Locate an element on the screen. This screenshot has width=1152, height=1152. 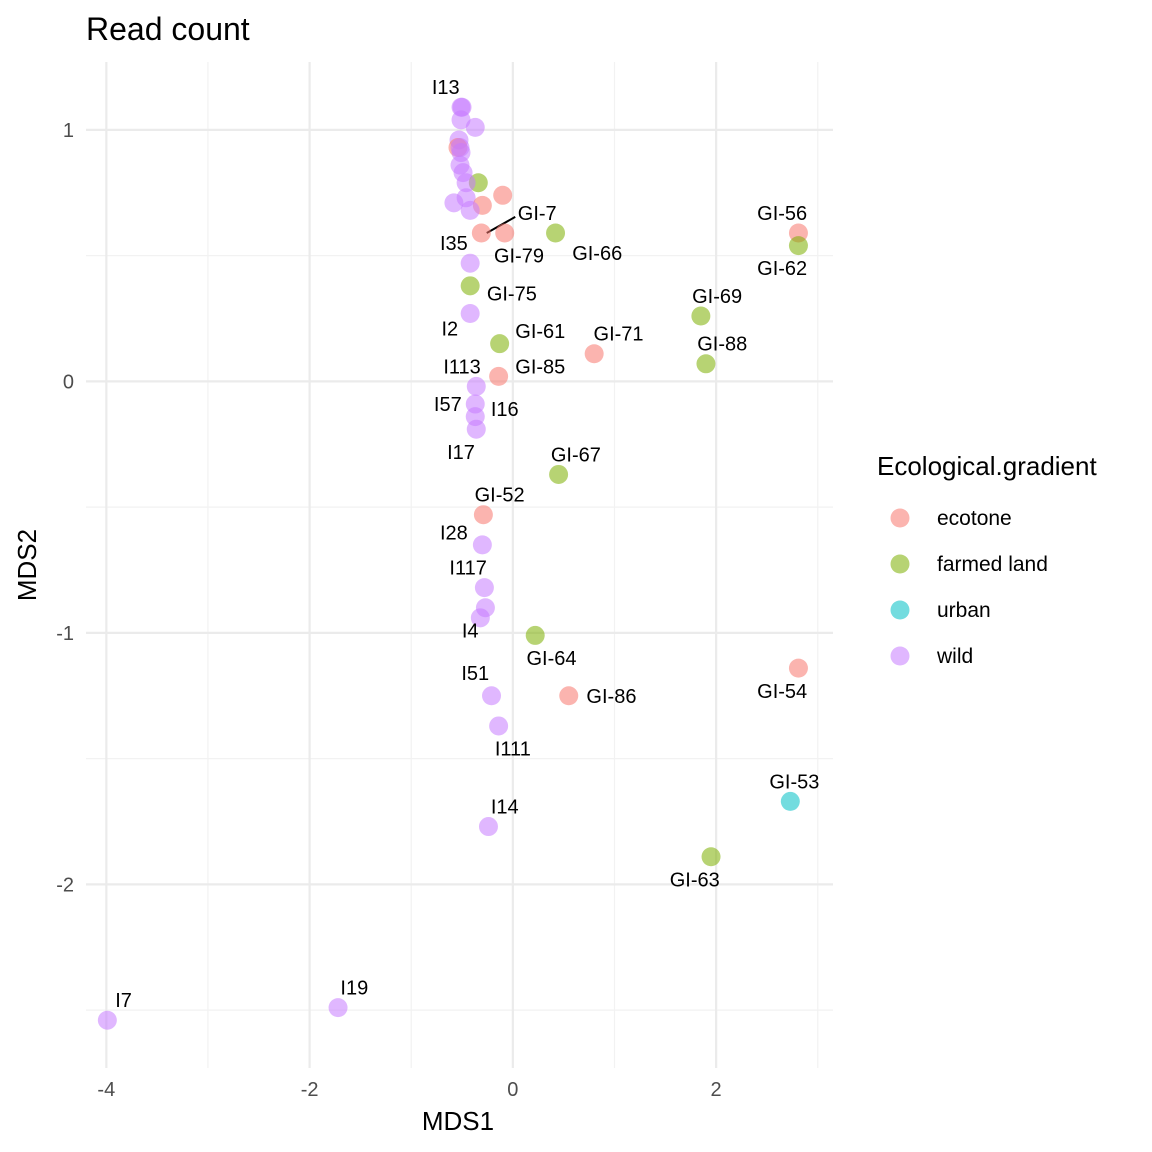
legend-label: urban is located at coordinates (964, 610).